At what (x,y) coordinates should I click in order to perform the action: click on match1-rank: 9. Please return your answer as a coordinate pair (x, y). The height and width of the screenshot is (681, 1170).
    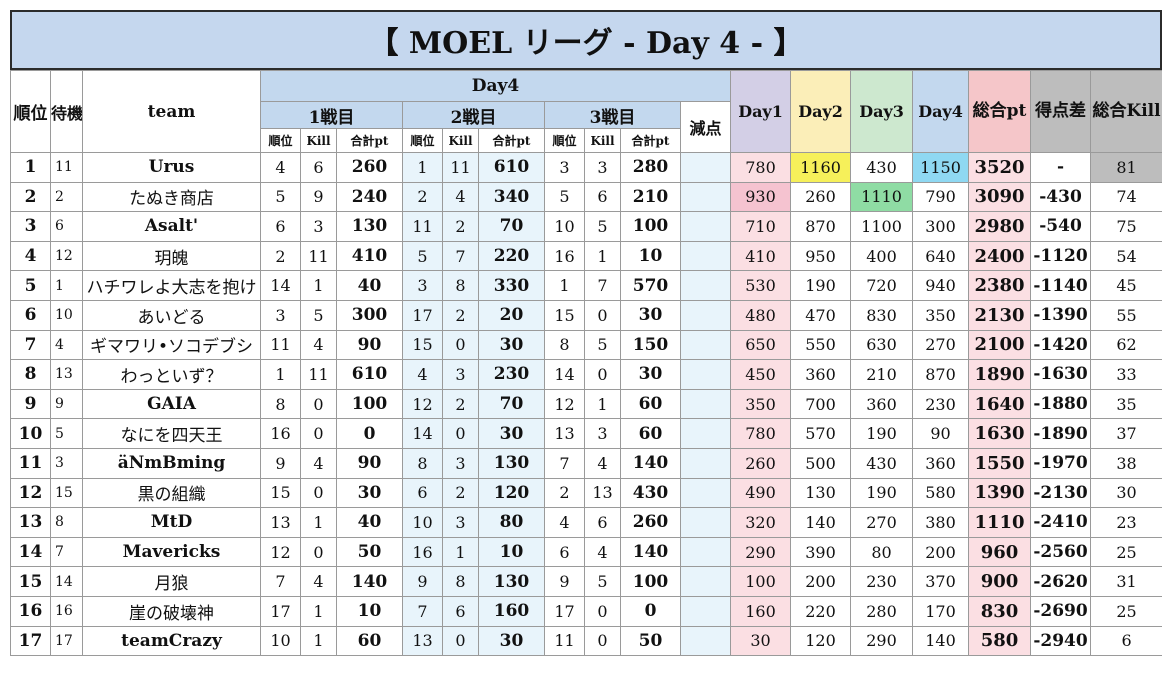
    Looking at the image, I should click on (280, 463).